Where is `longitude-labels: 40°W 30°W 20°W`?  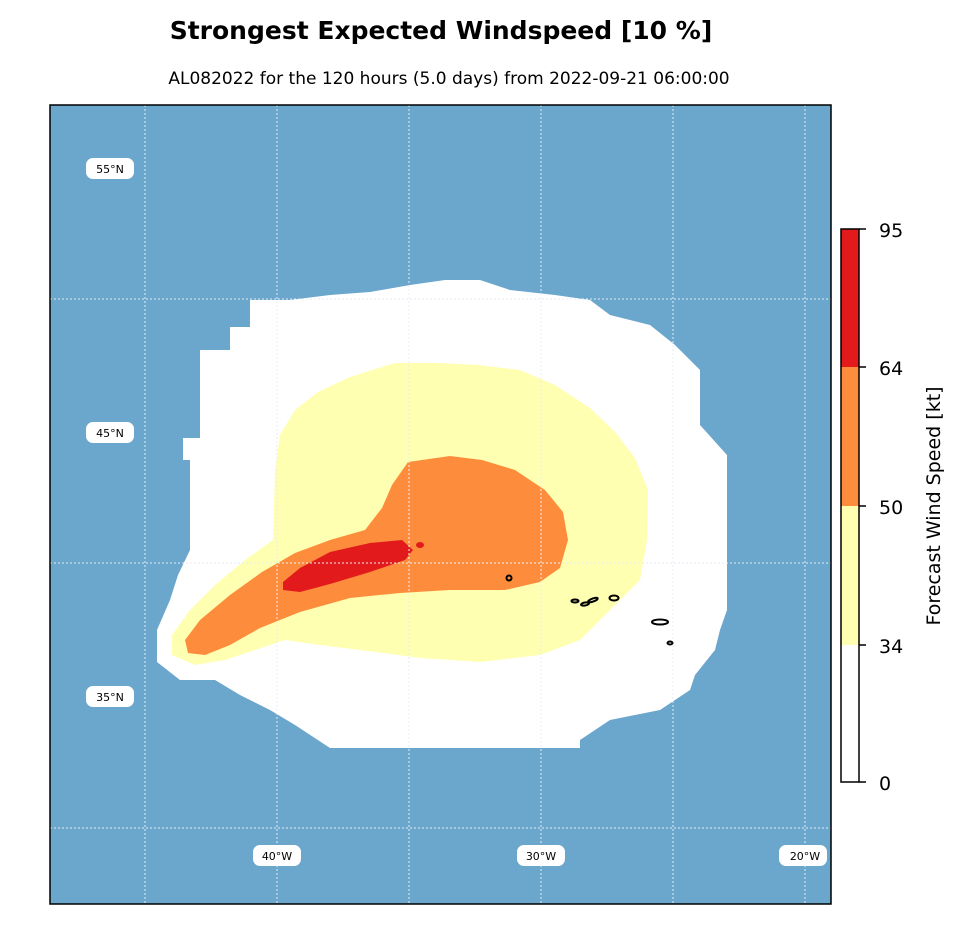 longitude-labels: 40°W 30°W 20°W is located at coordinates (540, 855).